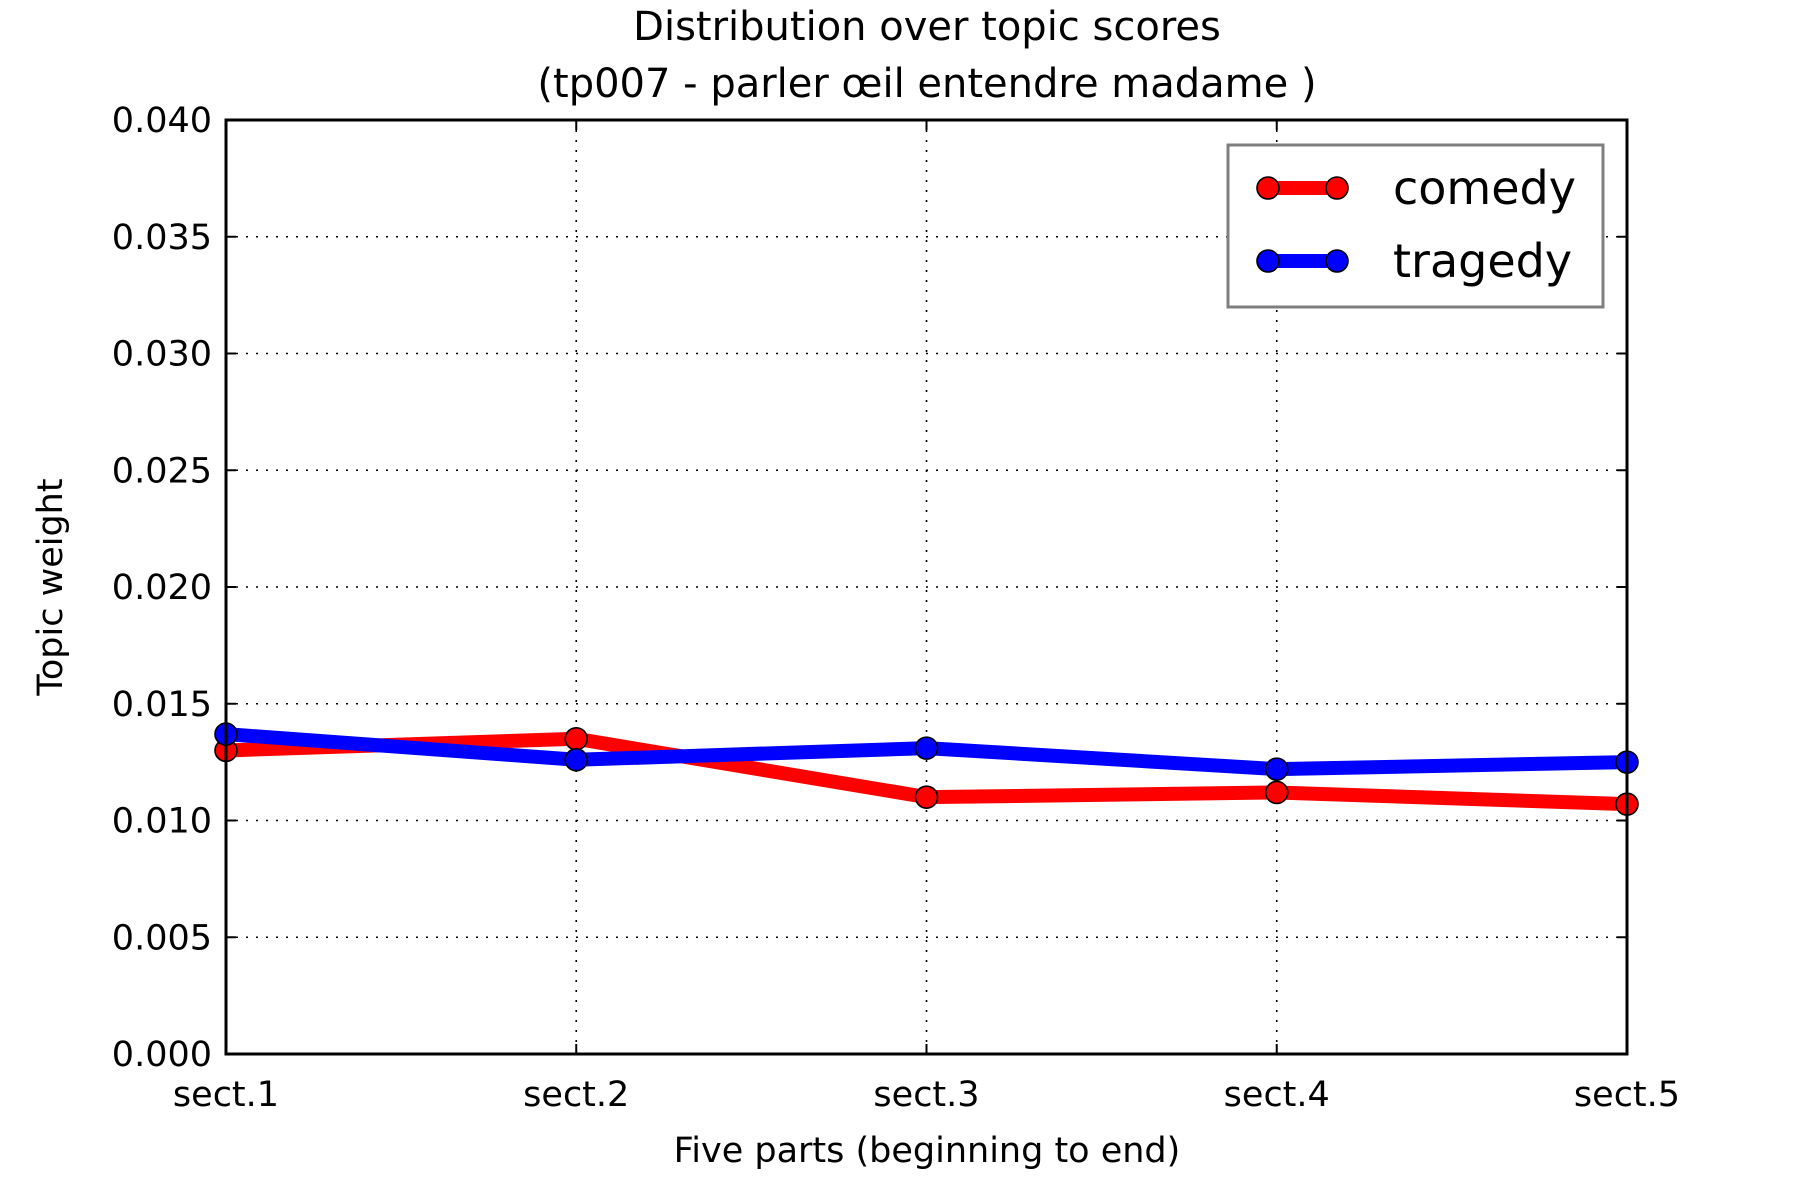 Image resolution: width=1800 pixels, height=1200 pixels. I want to click on x-tick-label: sect.5, so click(1627, 1095).